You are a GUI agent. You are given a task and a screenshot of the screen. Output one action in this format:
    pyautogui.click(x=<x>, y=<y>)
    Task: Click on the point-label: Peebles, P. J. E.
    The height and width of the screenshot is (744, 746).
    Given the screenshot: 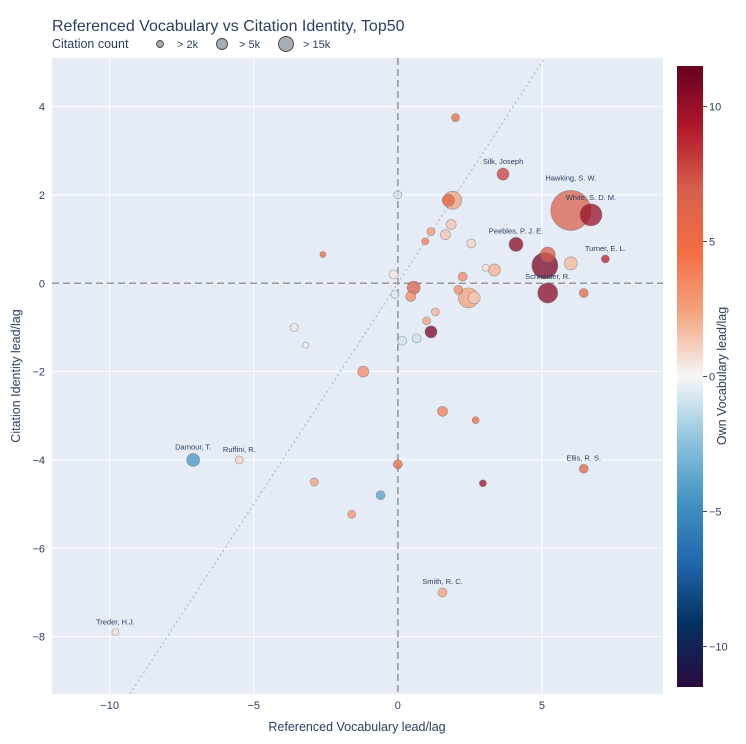 What is the action you would take?
    pyautogui.click(x=516, y=230)
    